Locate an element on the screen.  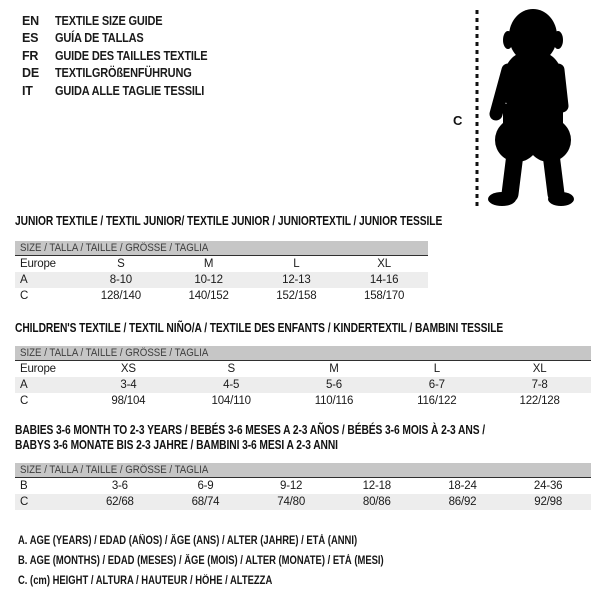
size-cell: 3-6 is located at coordinates (119, 486).